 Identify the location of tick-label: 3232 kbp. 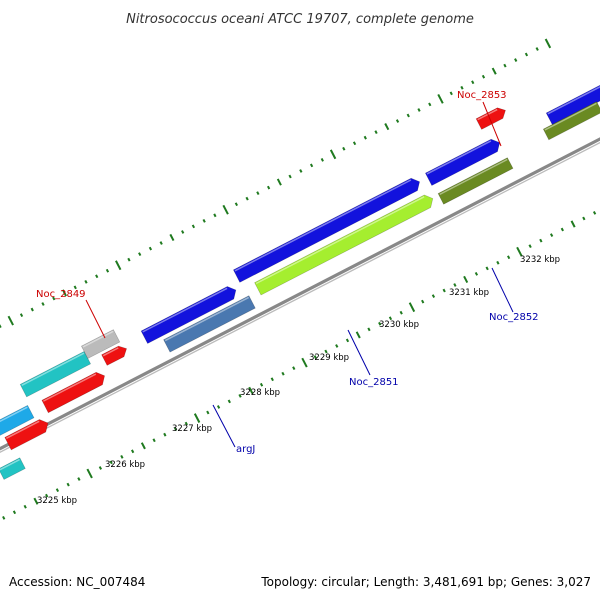
(540, 260).